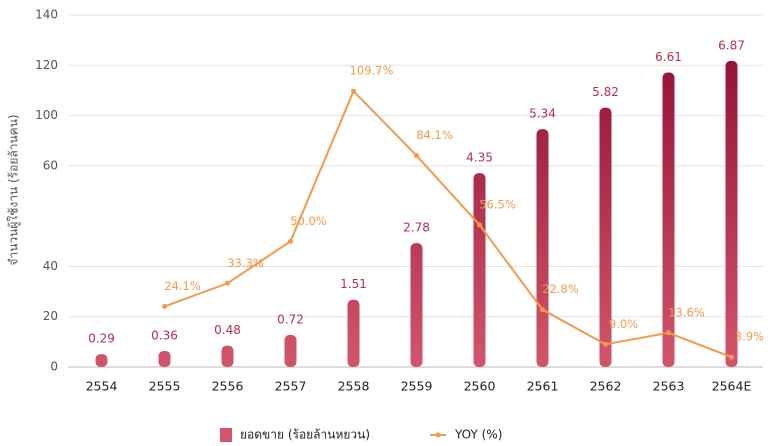  Describe the element at coordinates (101, 339) in the screenshot. I see `bar-value-label: 0.29` at that location.